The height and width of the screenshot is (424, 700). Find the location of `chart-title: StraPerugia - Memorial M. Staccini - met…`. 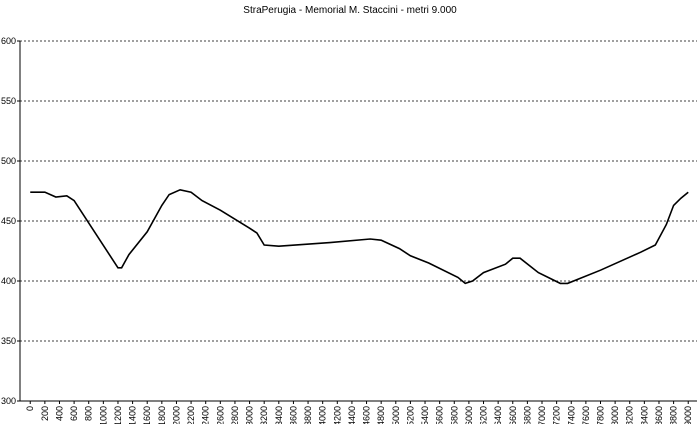

chart-title: StraPerugia - Memorial M. Staccini - met… is located at coordinates (350, 10).